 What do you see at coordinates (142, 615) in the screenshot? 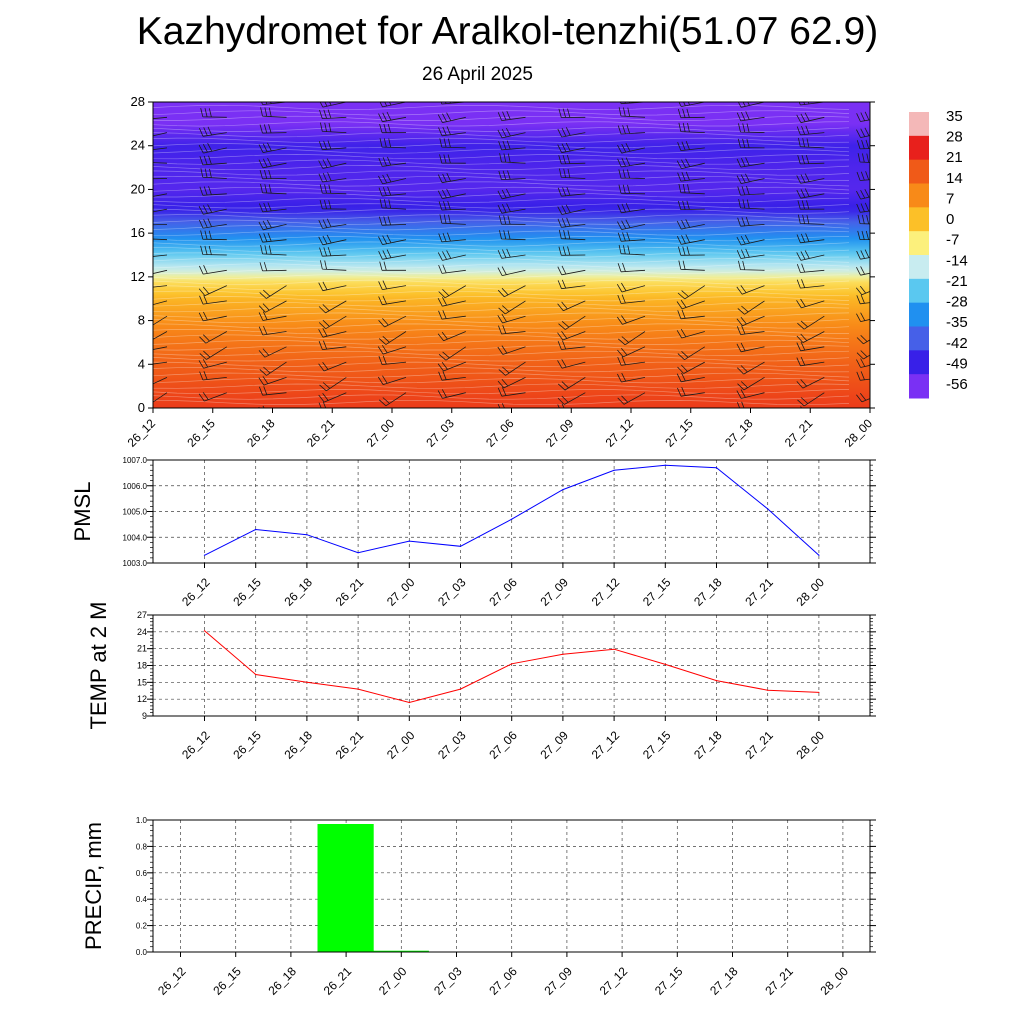
I see `ytick-label: 27` at bounding box center [142, 615].